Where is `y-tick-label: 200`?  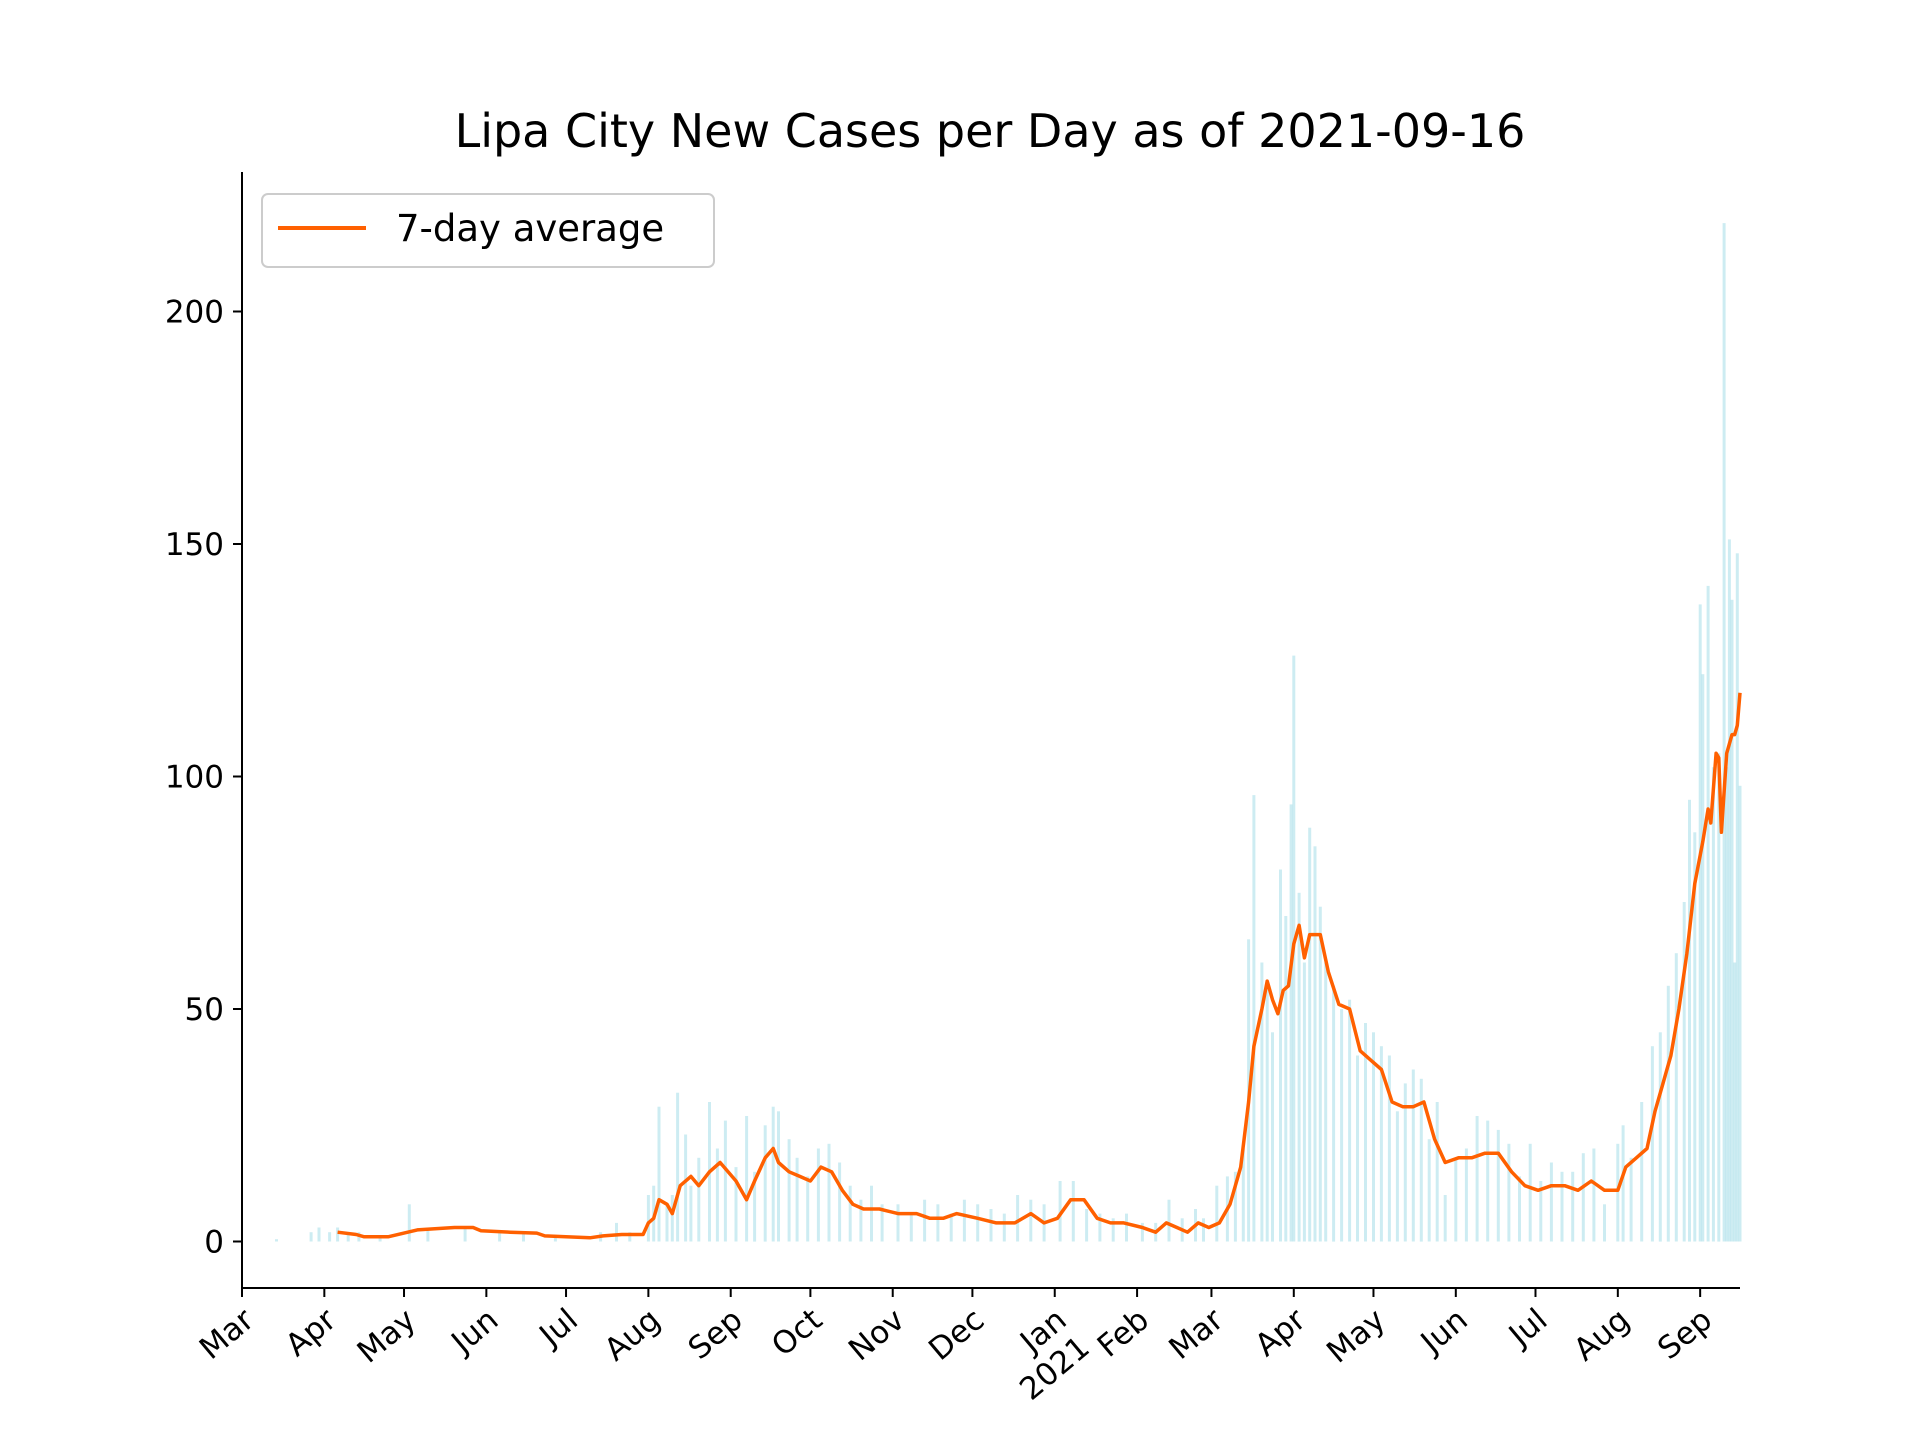
y-tick-label: 200 is located at coordinates (194, 313).